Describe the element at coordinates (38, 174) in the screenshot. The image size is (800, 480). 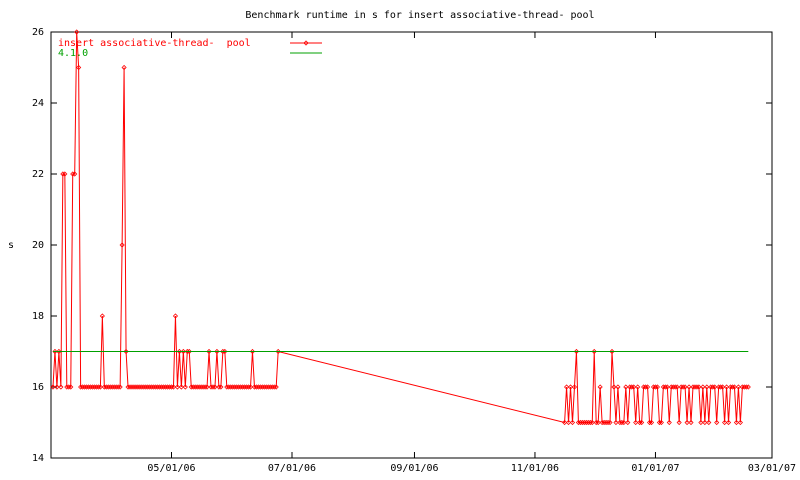
I see `y-tick-label: 22` at that location.